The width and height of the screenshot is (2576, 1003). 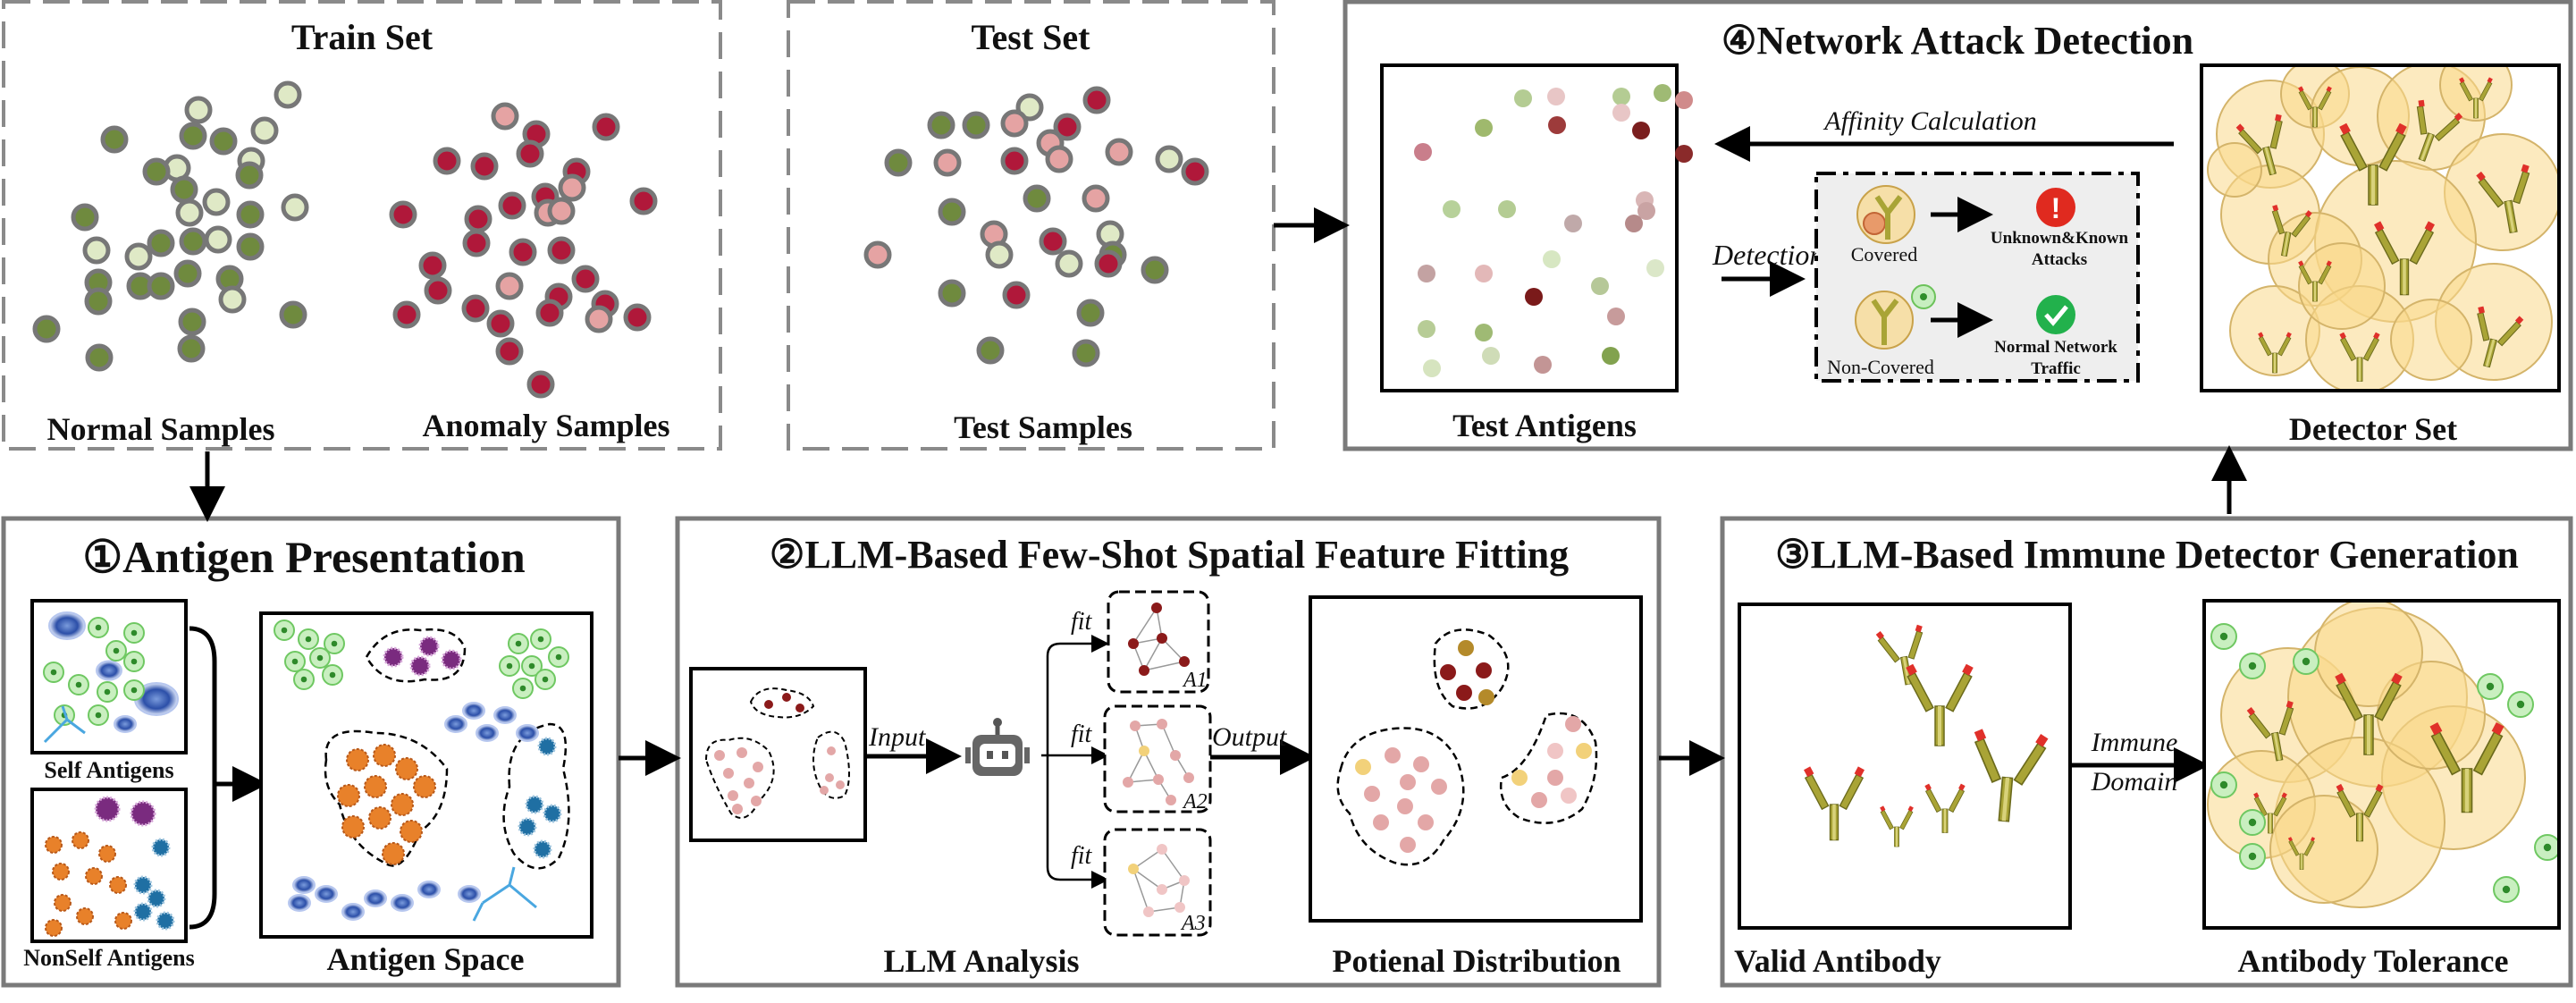 I want to click on potential-distribution-label: Potienal Distribution, so click(x=1477, y=961).